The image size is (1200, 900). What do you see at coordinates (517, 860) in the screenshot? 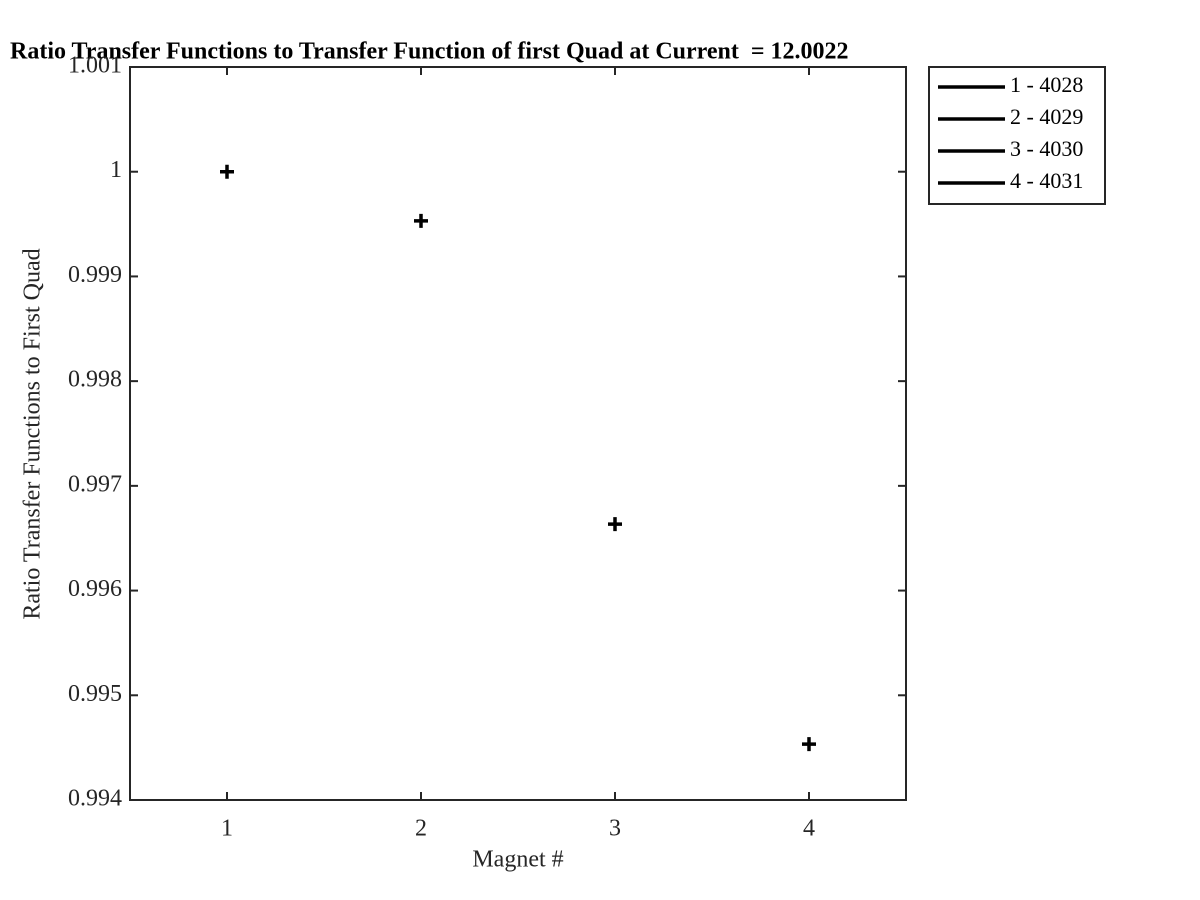
I see `x-axis-label: Magnet #` at bounding box center [517, 860].